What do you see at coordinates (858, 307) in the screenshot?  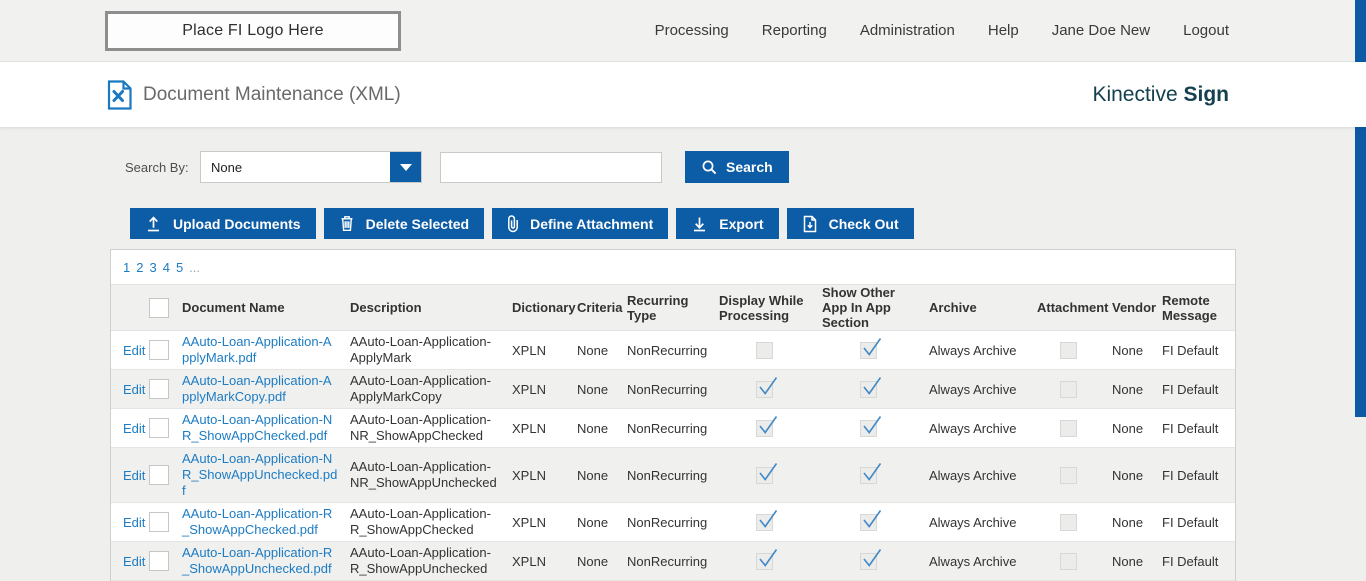 I see `col-show-other-app: Show Other App In App Section` at bounding box center [858, 307].